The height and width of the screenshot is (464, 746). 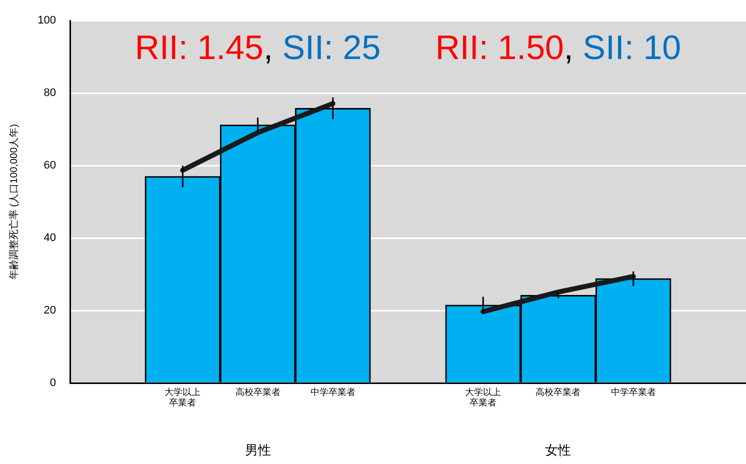 What do you see at coordinates (14, 202) in the screenshot?
I see `y-axis-title: 年齢調整死亡率 (人口100,000人年)` at bounding box center [14, 202].